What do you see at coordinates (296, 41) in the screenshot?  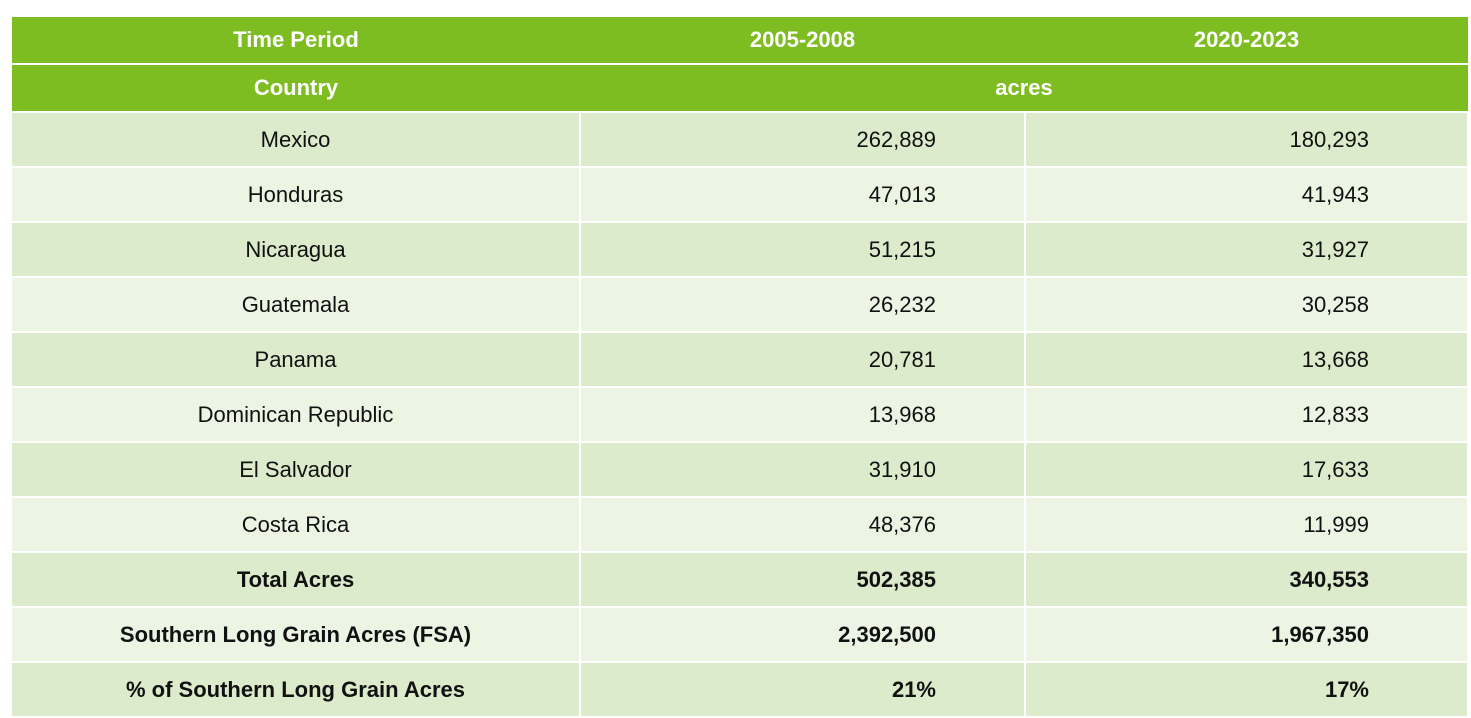 I see `time-period-label: Time Period` at bounding box center [296, 41].